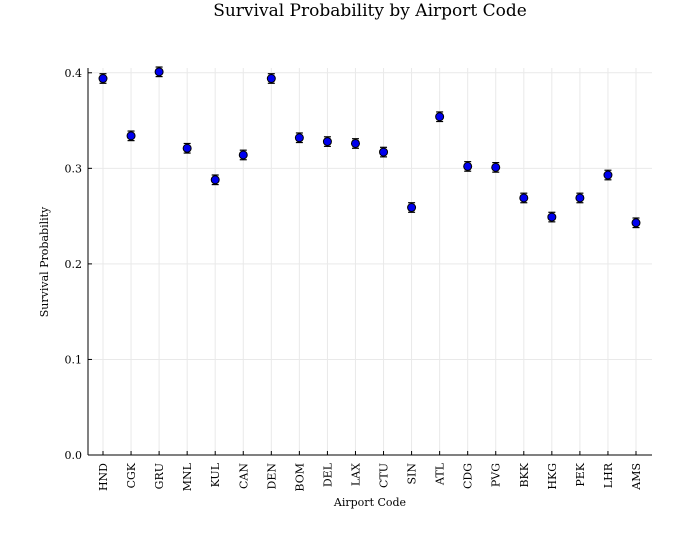 The image size is (700, 550). Describe the element at coordinates (355, 474) in the screenshot. I see `x-tick-label: LAX` at that location.